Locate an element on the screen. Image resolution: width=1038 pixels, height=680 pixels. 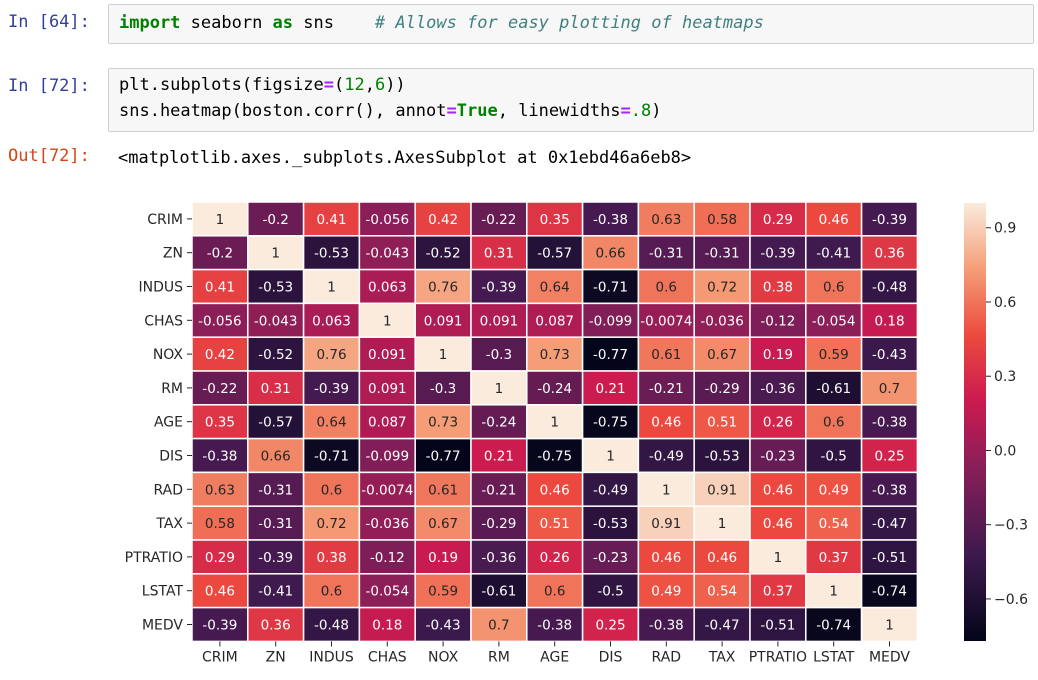
row-label: RAD is located at coordinates (168, 490).